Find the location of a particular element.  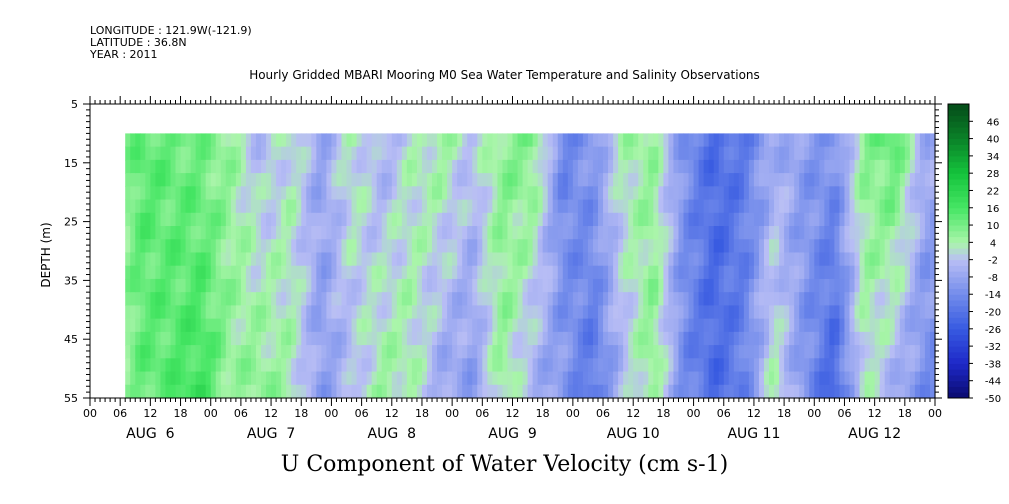

y-tick-label: 45 is located at coordinates (71, 339).